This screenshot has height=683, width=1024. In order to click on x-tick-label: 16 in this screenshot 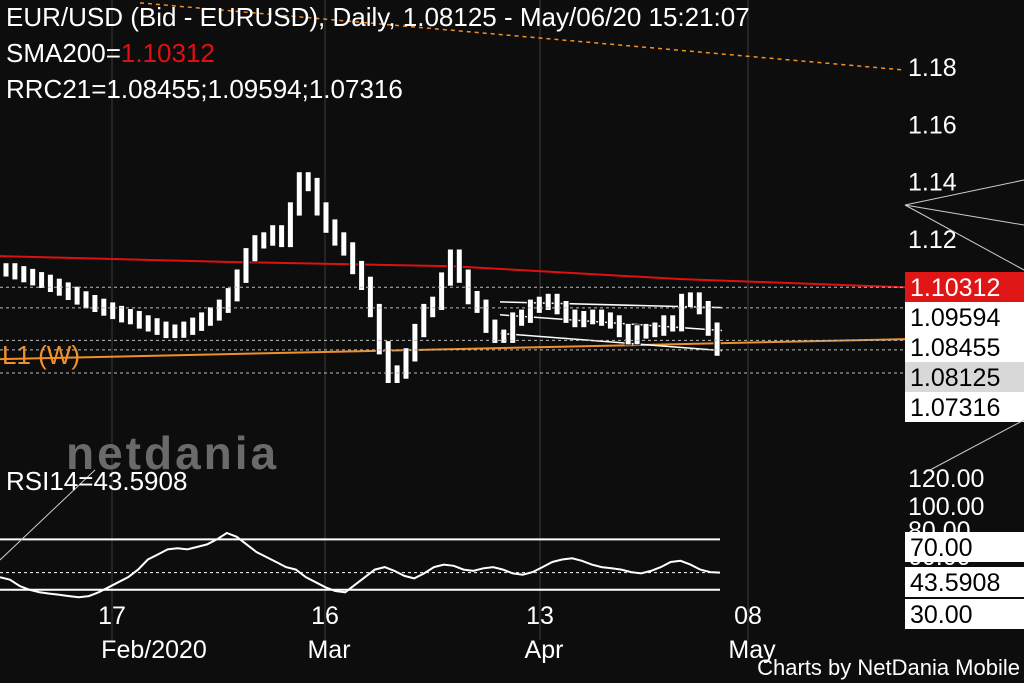, I will do `click(325, 616)`.